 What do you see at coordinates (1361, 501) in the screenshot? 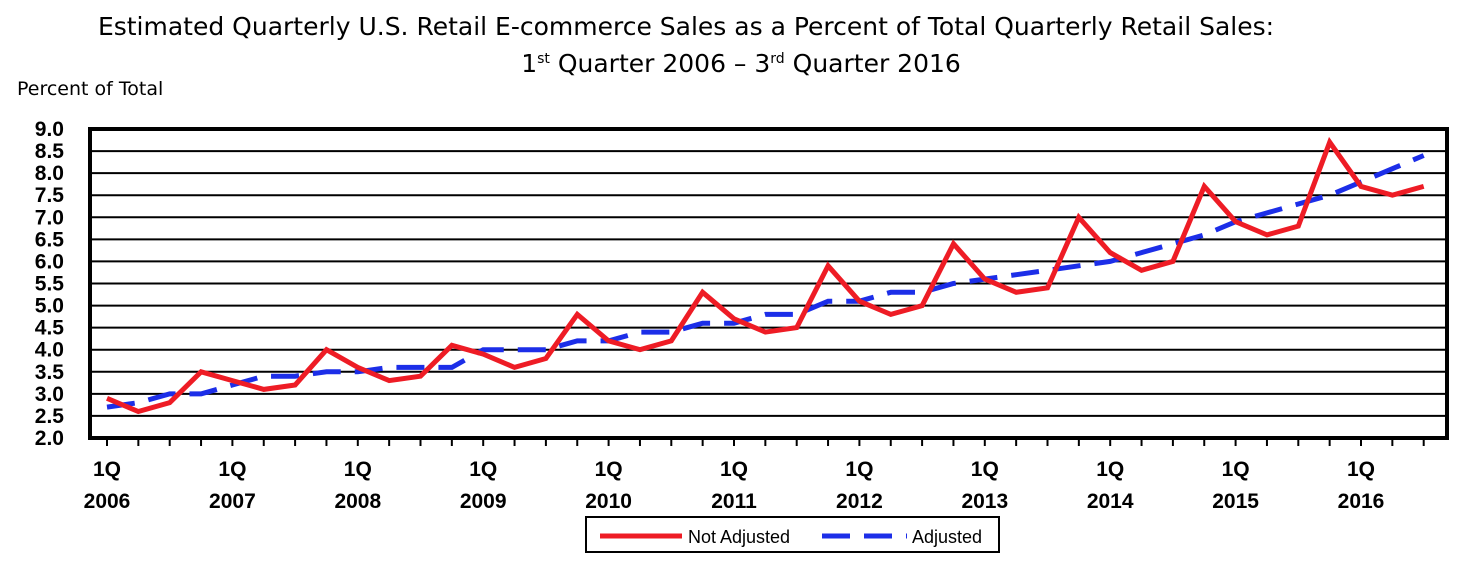
I see `x-tick-year: 2016` at bounding box center [1361, 501].